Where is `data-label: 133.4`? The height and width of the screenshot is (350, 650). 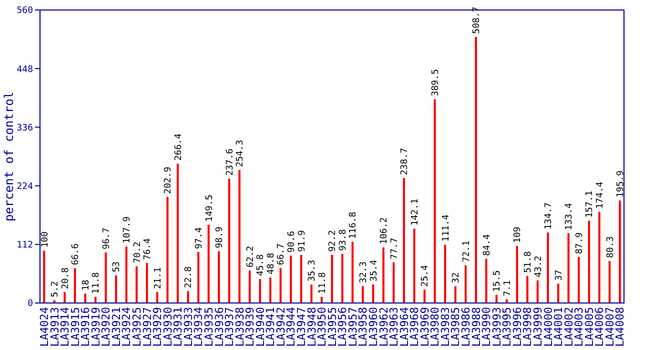
data-label: 133.4 is located at coordinates (569, 216).